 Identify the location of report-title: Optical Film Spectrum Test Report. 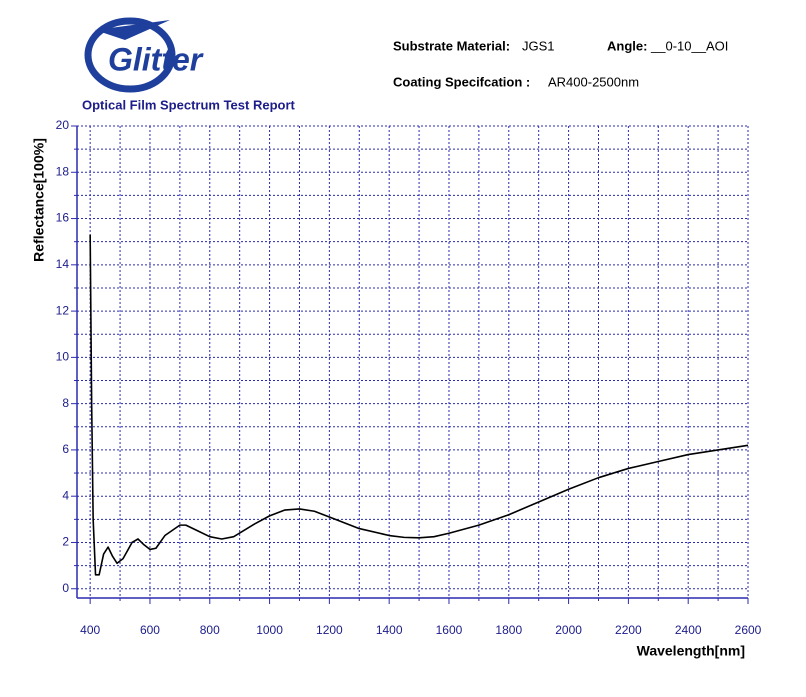
(189, 104).